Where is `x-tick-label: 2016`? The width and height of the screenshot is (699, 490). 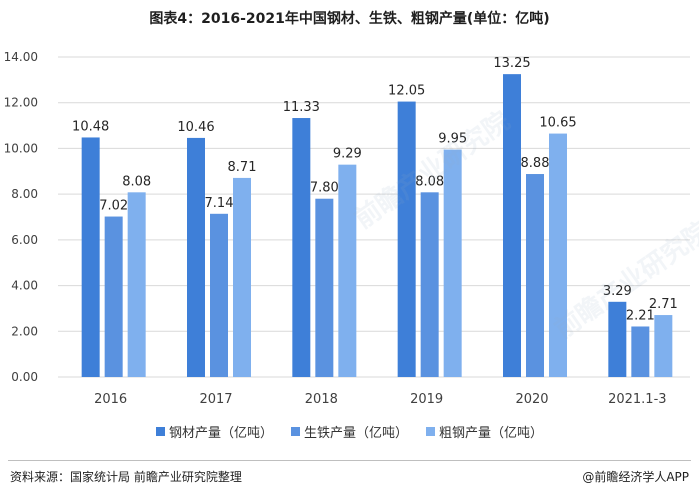 x-tick-label: 2016 is located at coordinates (110, 399).